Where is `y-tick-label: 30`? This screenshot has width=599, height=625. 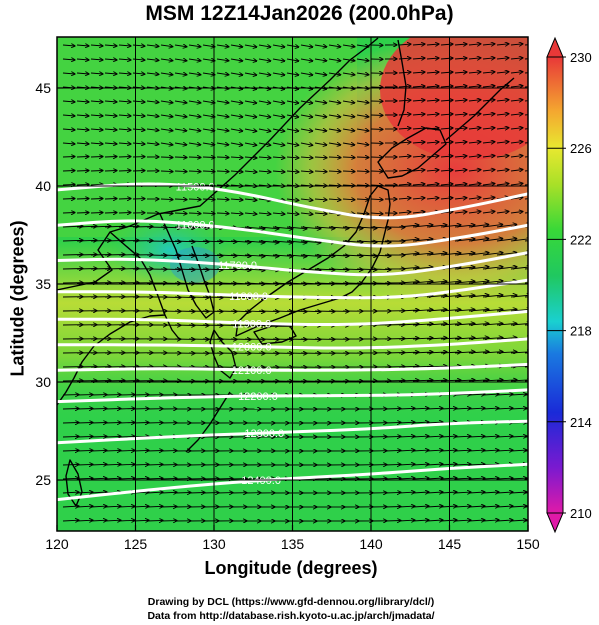
y-tick-label: 30 is located at coordinates (43, 382).